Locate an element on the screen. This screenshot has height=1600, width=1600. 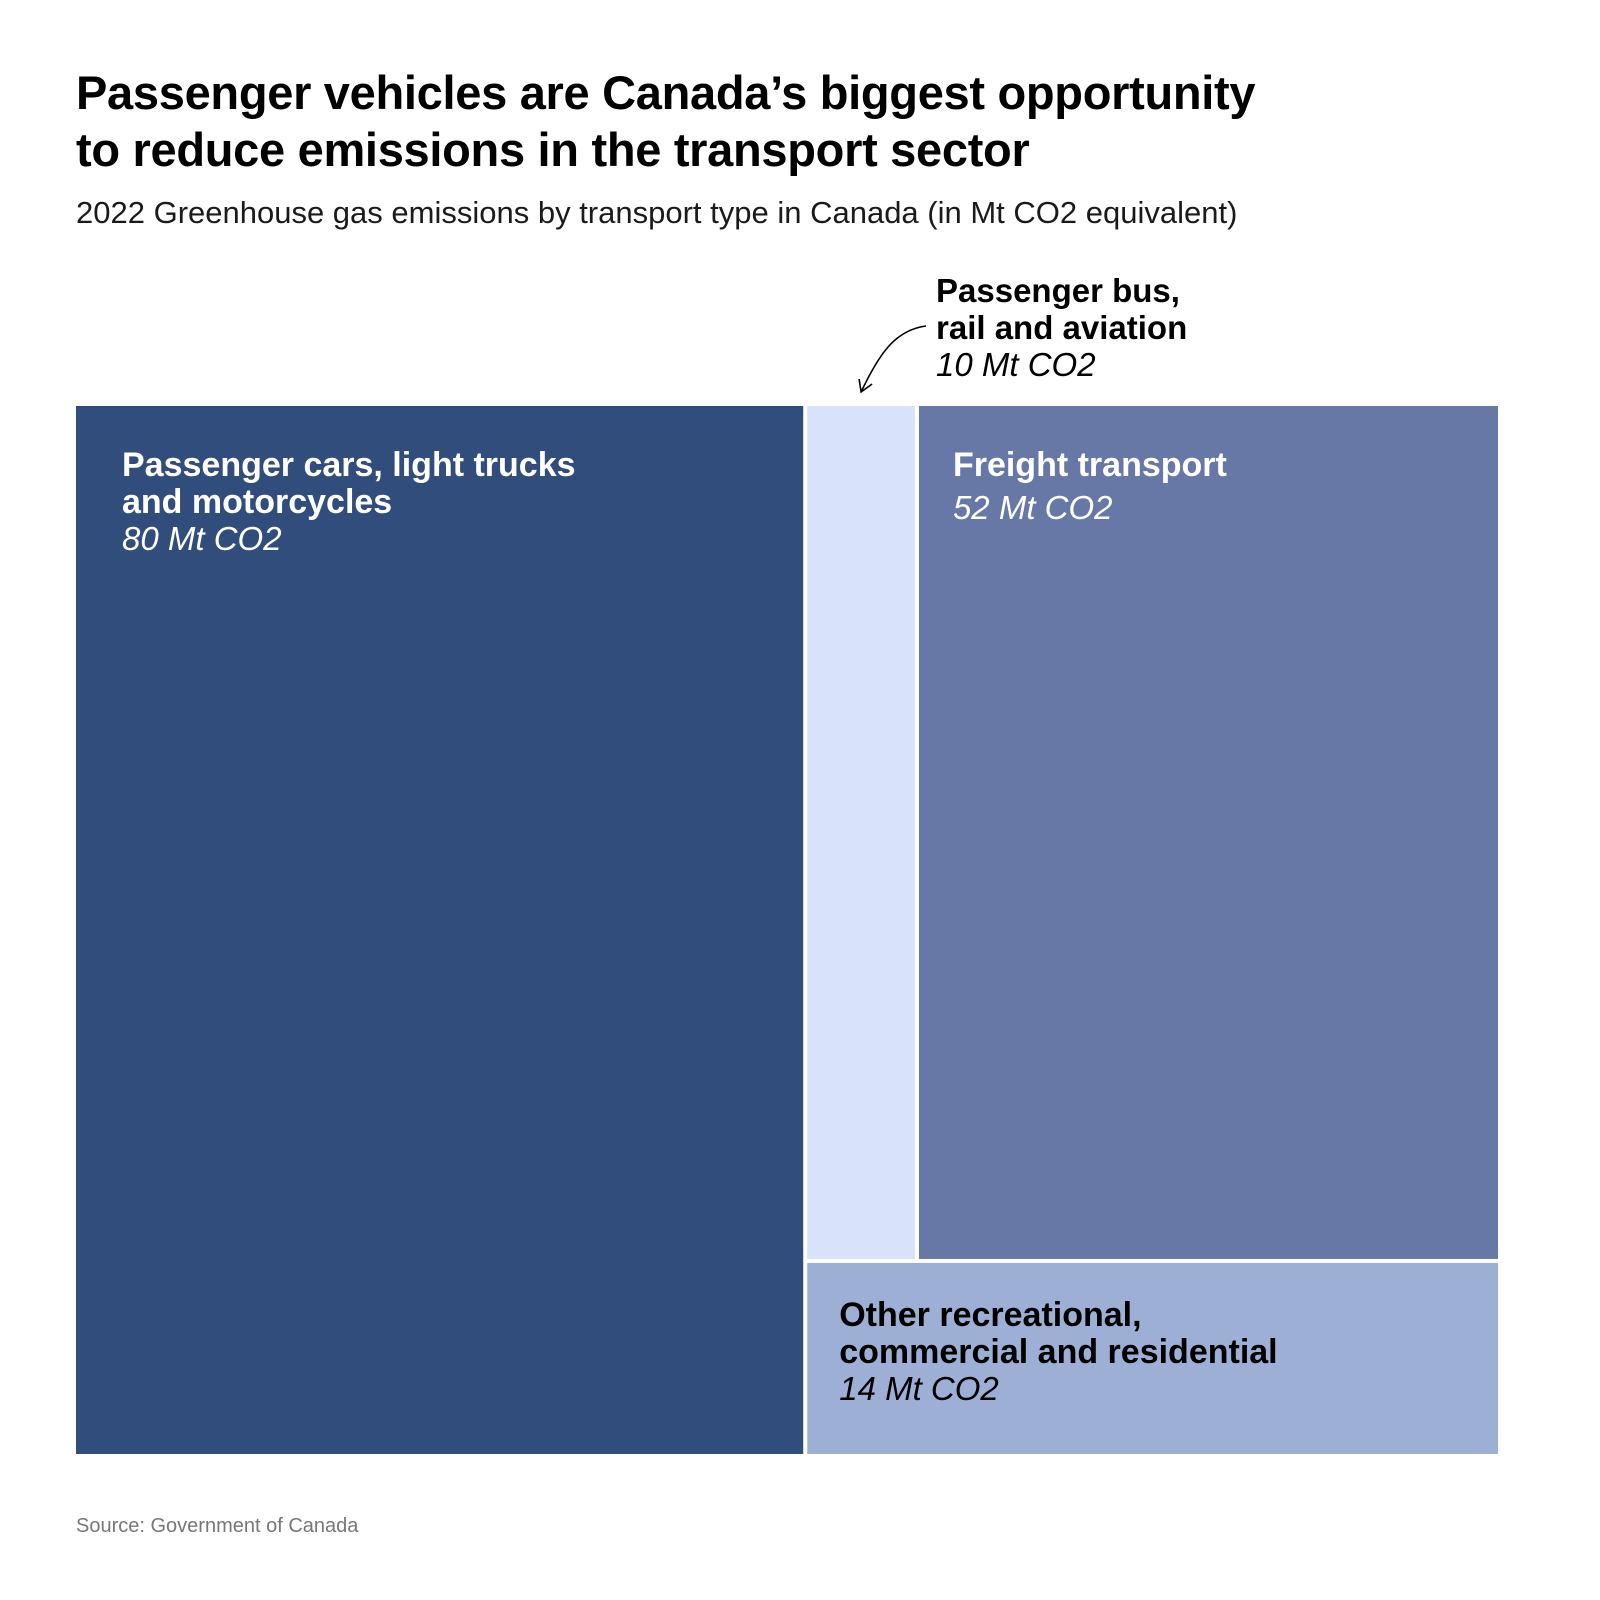
treemap-value-passenger-bus-rail-and-aviation: 10 Mt CO2 is located at coordinates (1016, 364).